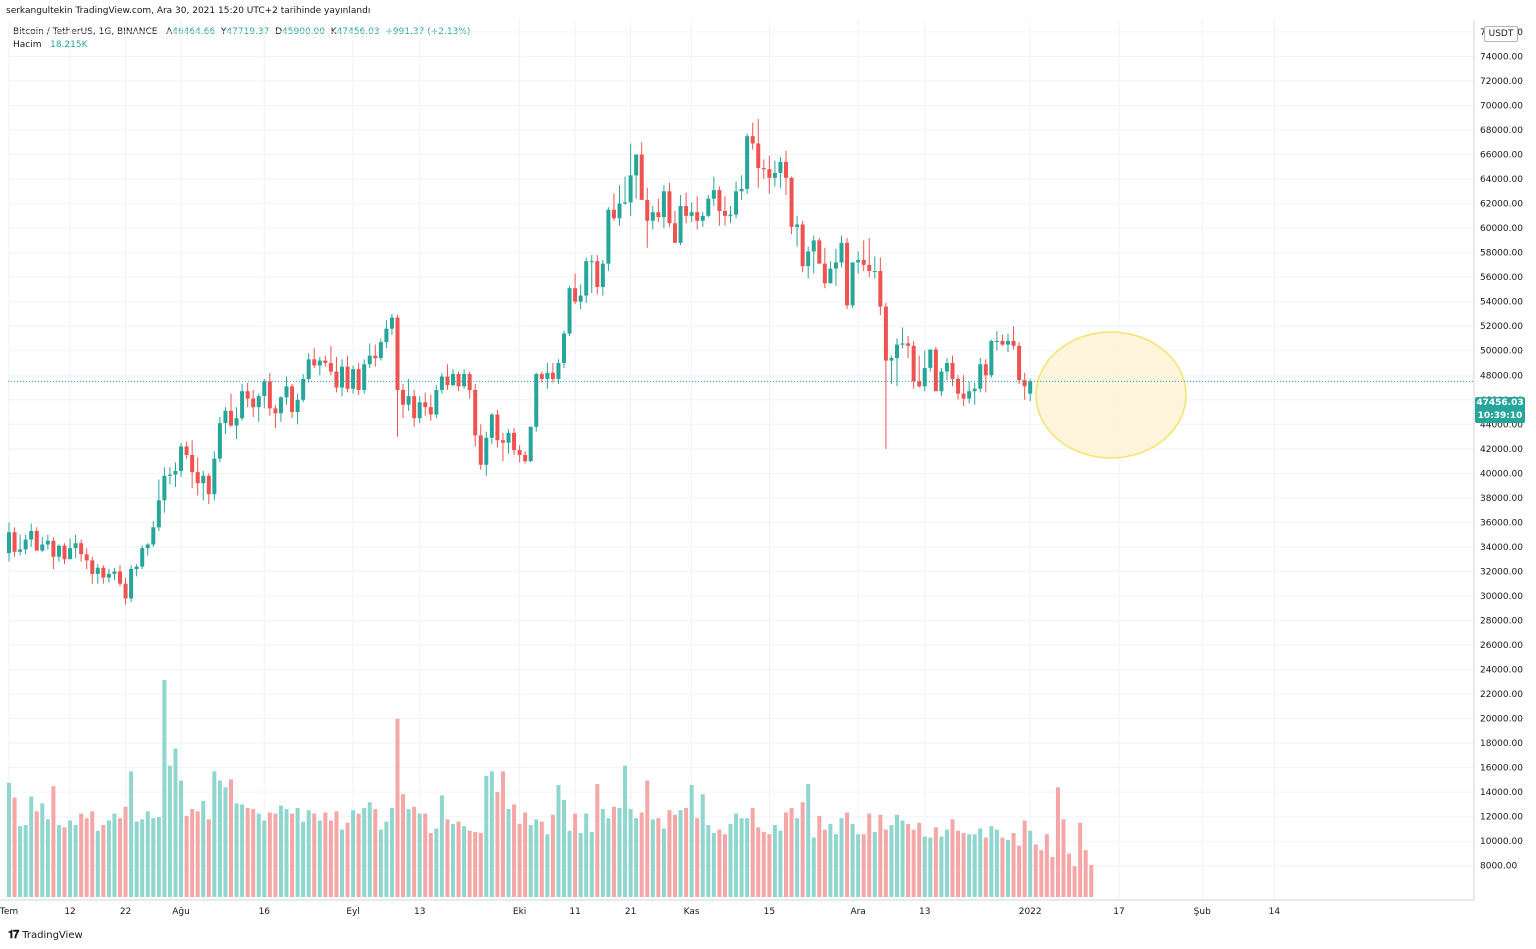 The image size is (1536, 949). Describe the element at coordinates (1501, 205) in the screenshot. I see `price-tick-label: 62000.00` at that location.